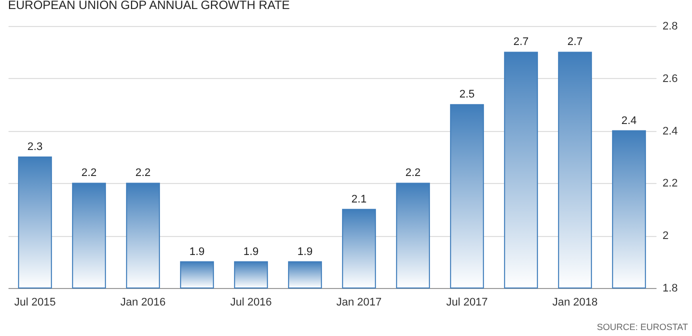 This screenshot has width=692, height=336. Describe the element at coordinates (670, 184) in the screenshot. I see `y-tick-label: 2.2` at that location.